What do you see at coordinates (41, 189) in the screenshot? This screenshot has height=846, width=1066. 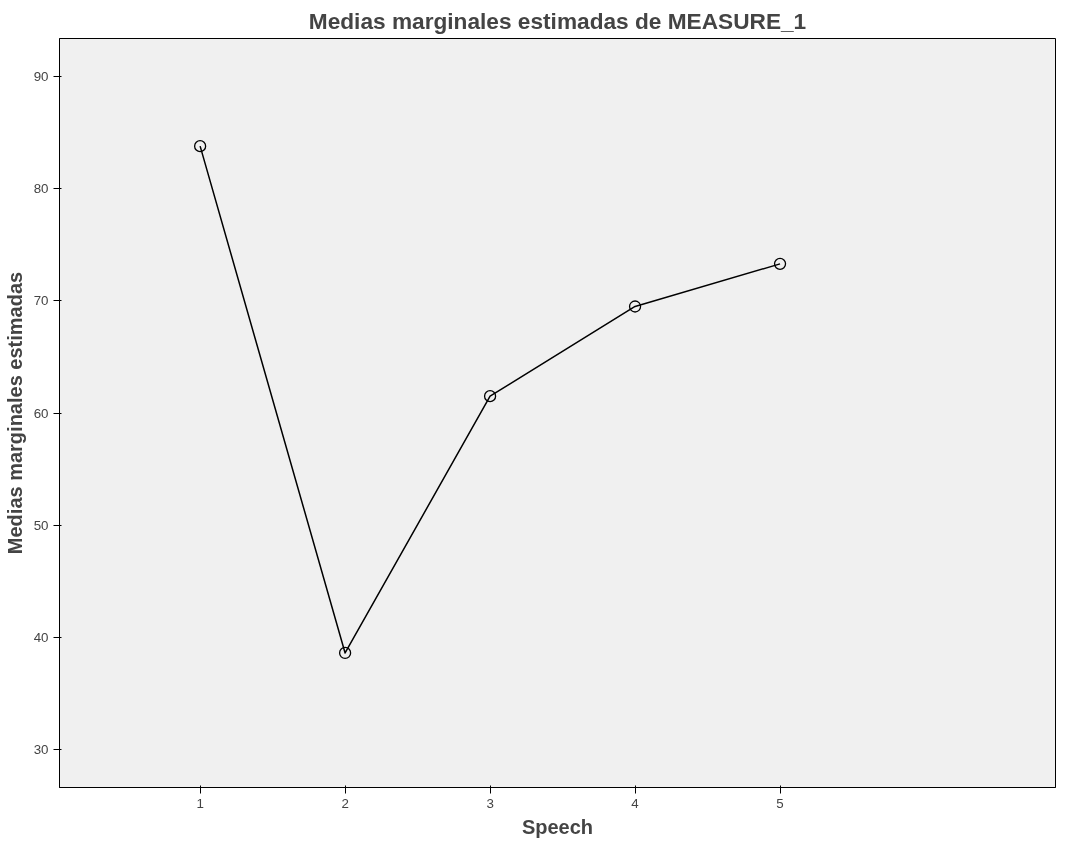 I see `y-tick-label: 80` at bounding box center [41, 189].